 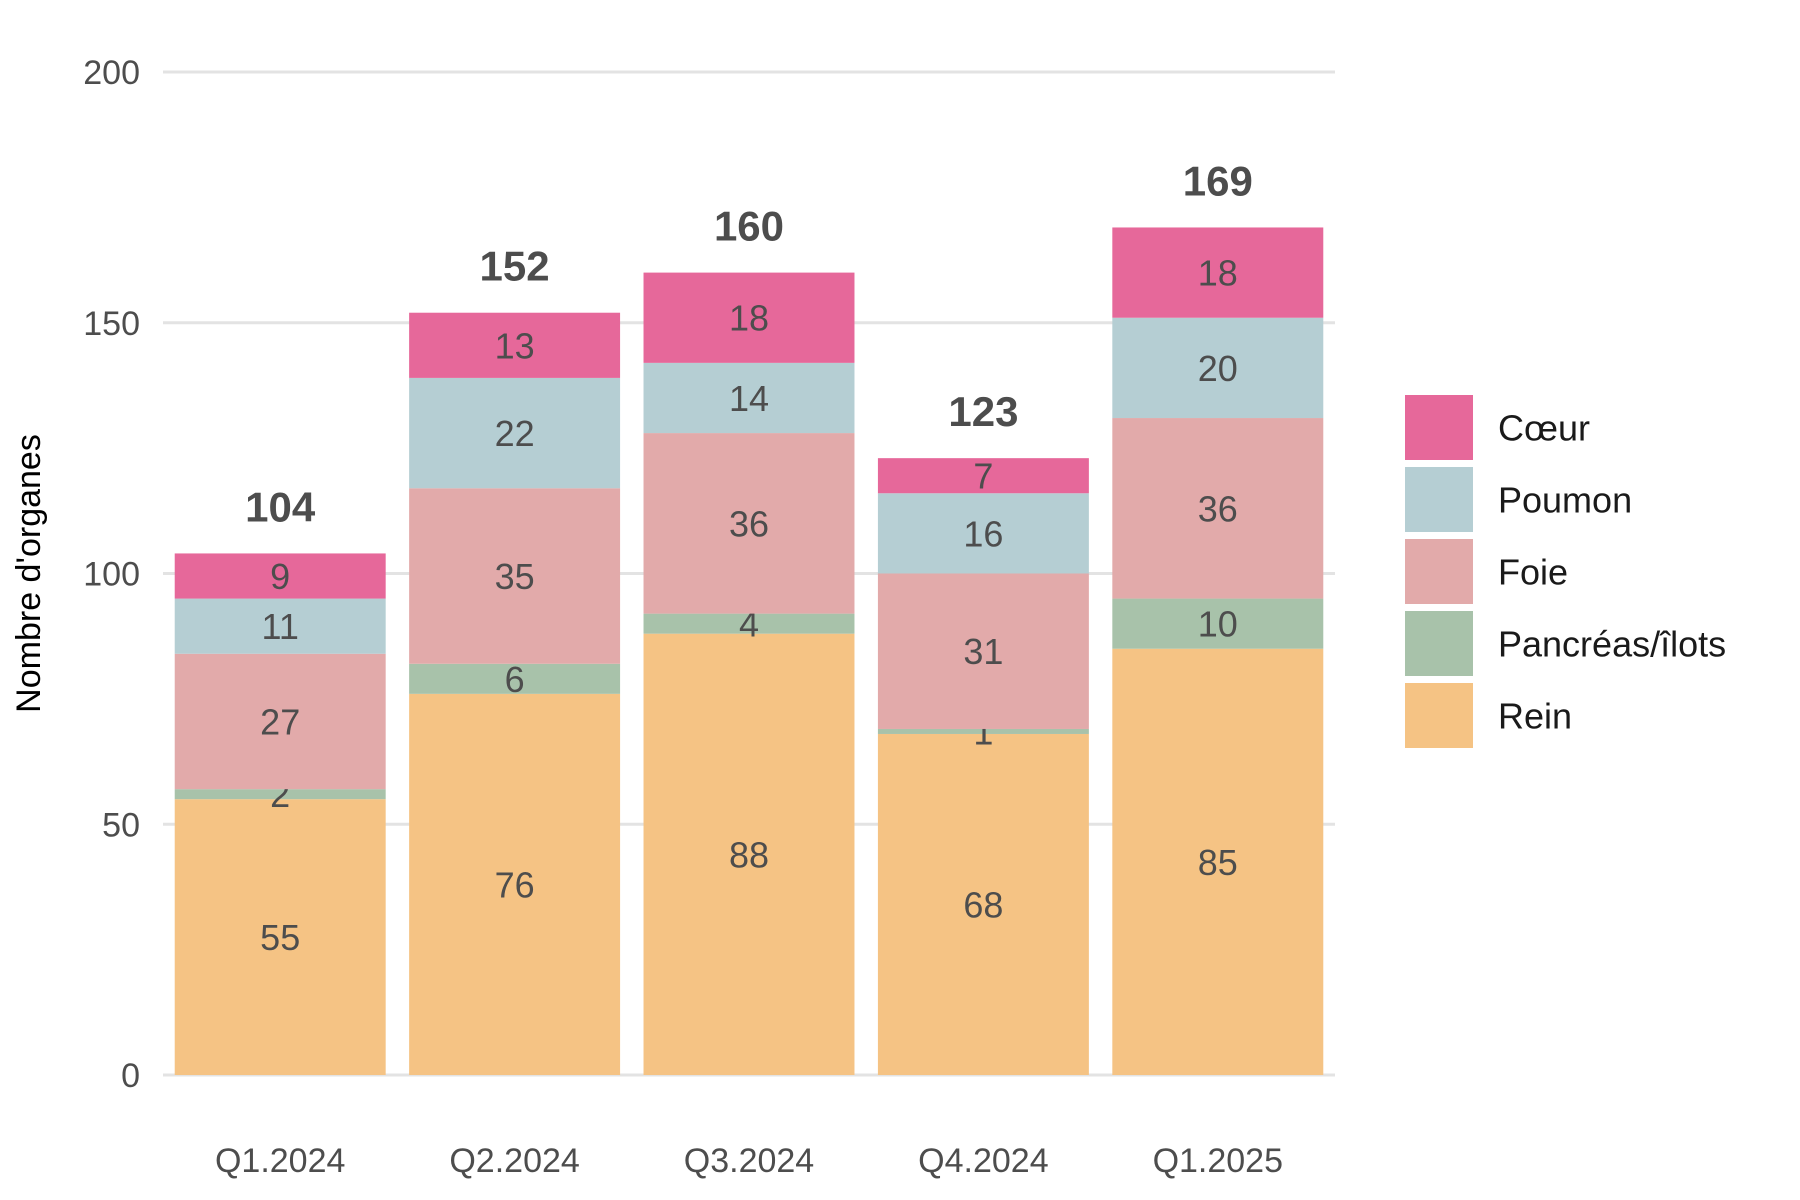 I want to click on data-label-foie-q1-2025: 36, so click(x=1218, y=508).